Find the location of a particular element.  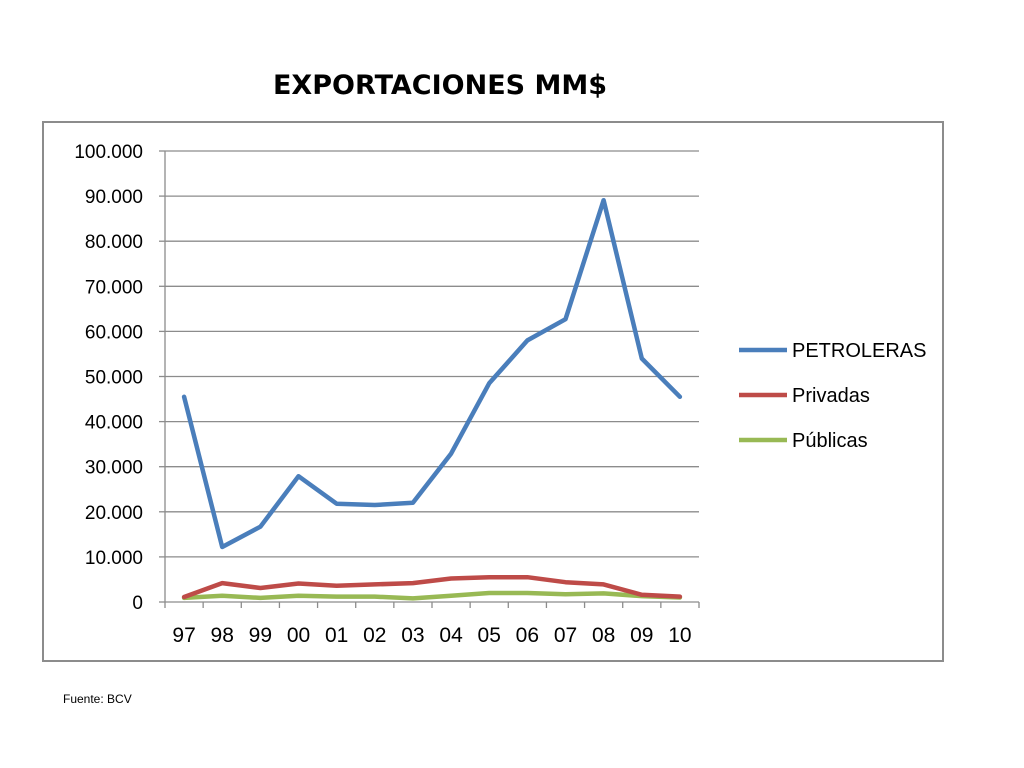

x-tick-label: 97 is located at coordinates (183, 635).